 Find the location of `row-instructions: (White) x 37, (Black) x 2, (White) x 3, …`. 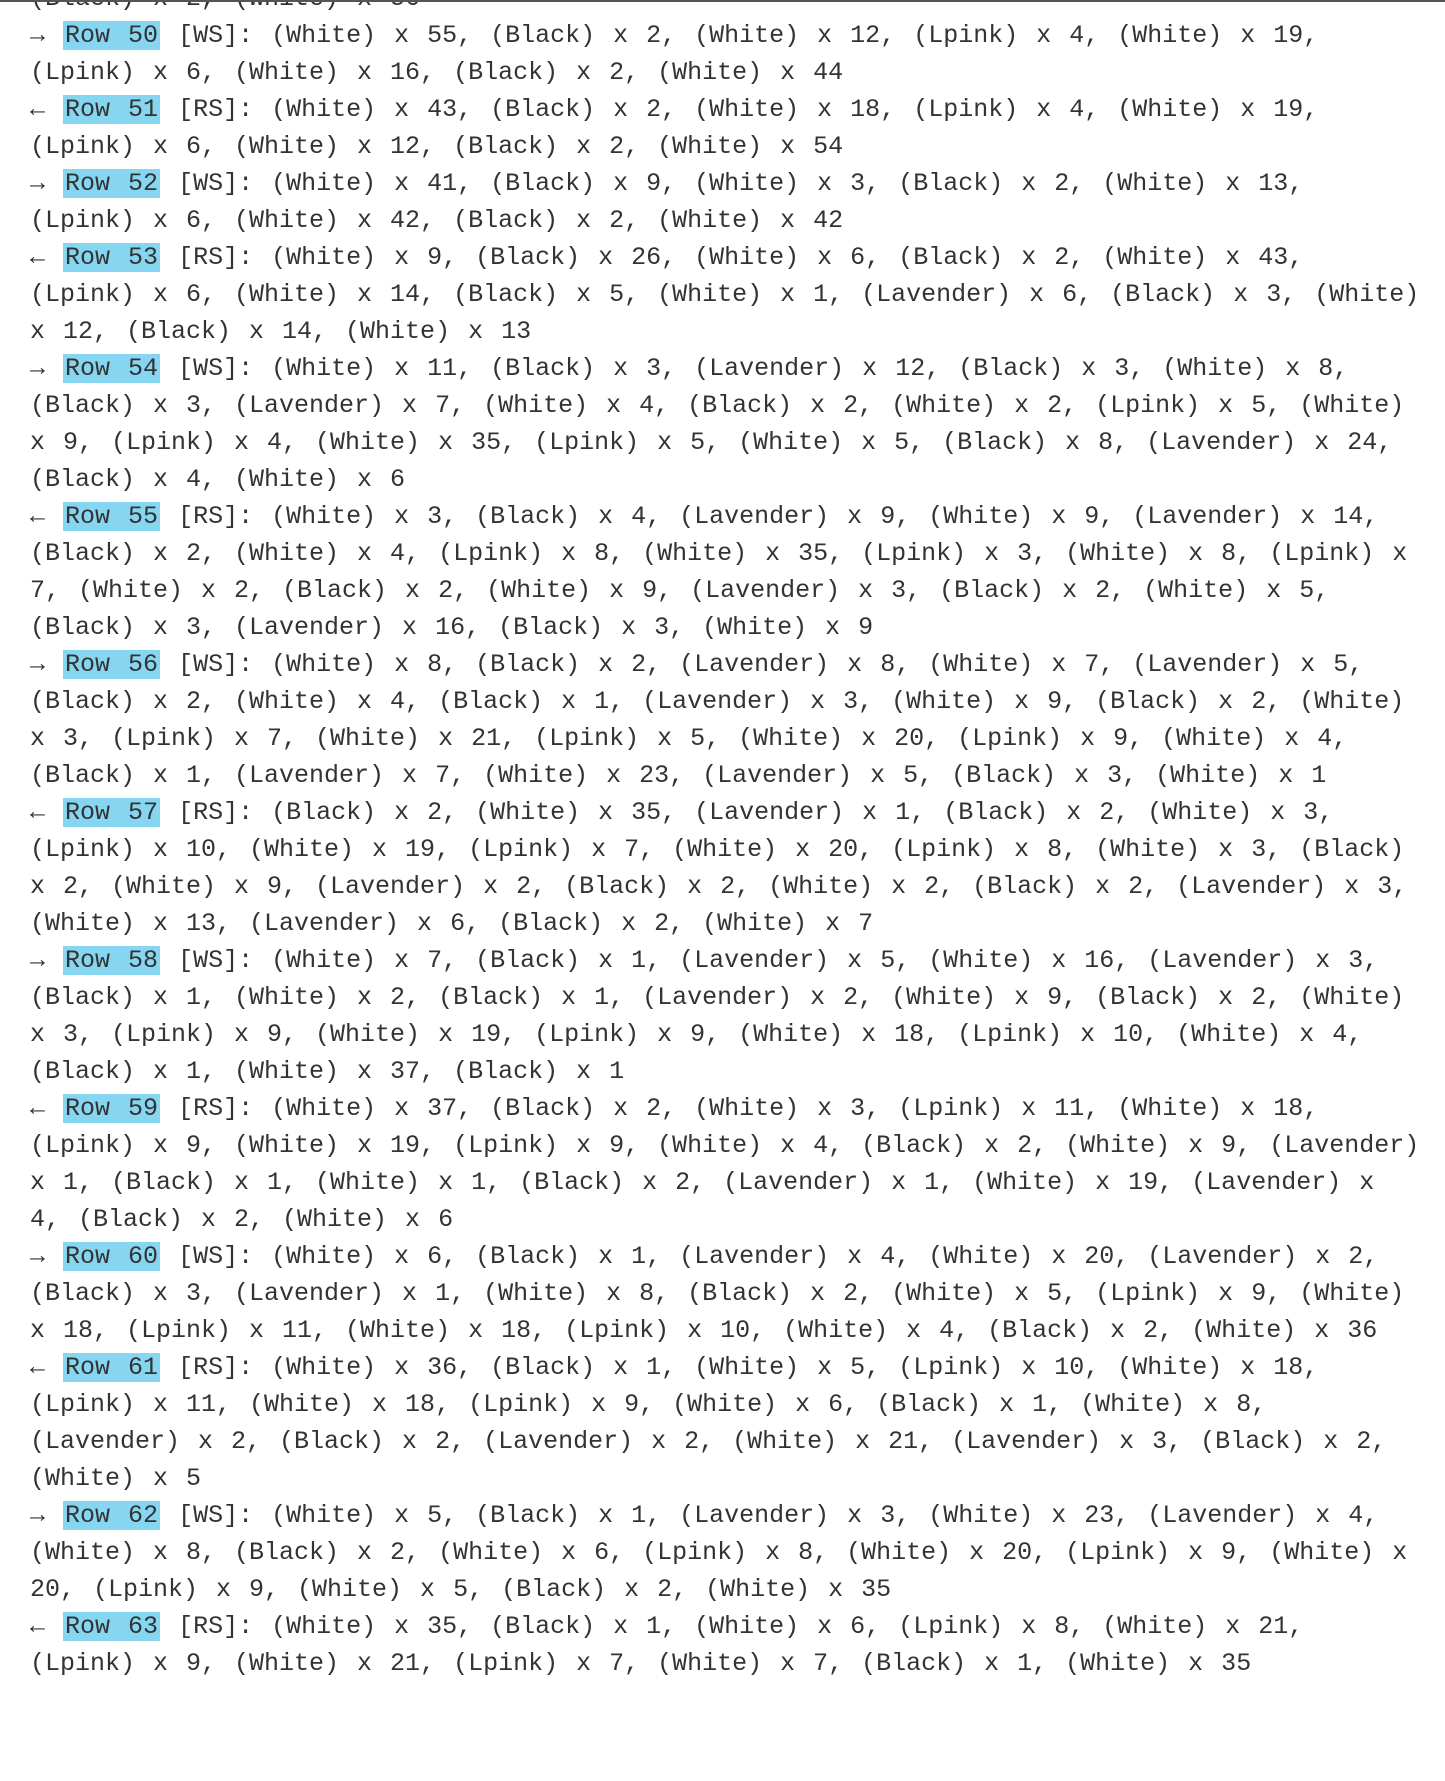

row-instructions: (White) x 37, (Black) x 2, (White) x 3, … is located at coordinates (725, 1164).